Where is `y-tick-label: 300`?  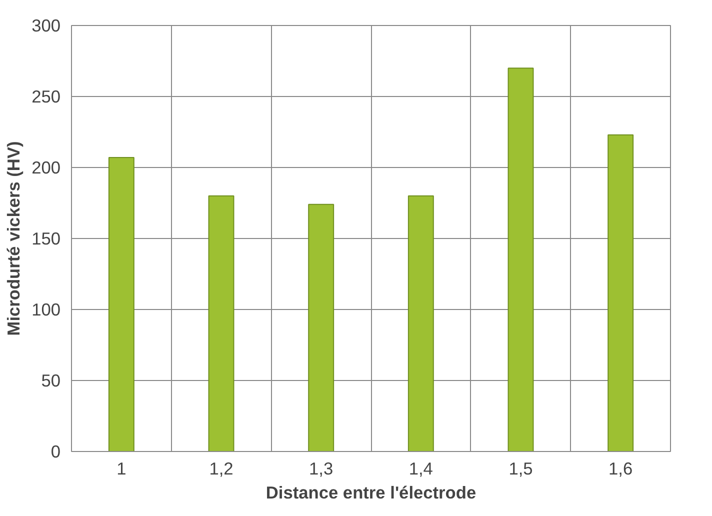
y-tick-label: 300 is located at coordinates (46, 26).